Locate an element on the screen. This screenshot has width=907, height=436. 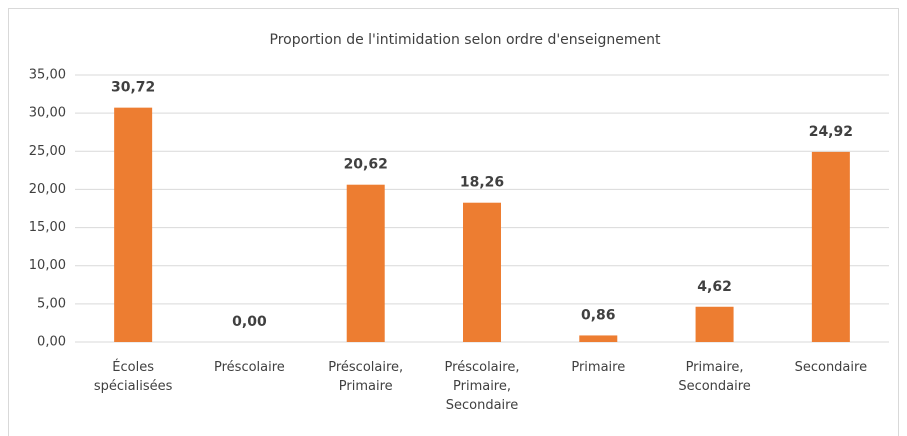
x-tick-label: Préscolaire, Primaire is located at coordinates (366, 377).